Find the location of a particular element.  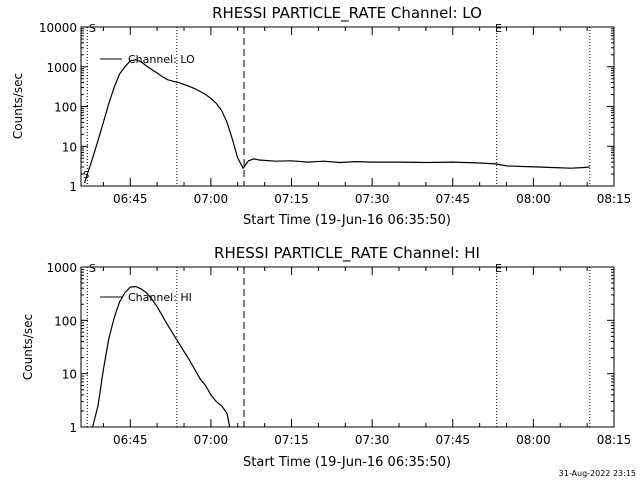

chart-title-hi: RHESSI PARTICLE_RATE Channel: HI is located at coordinates (347, 253).